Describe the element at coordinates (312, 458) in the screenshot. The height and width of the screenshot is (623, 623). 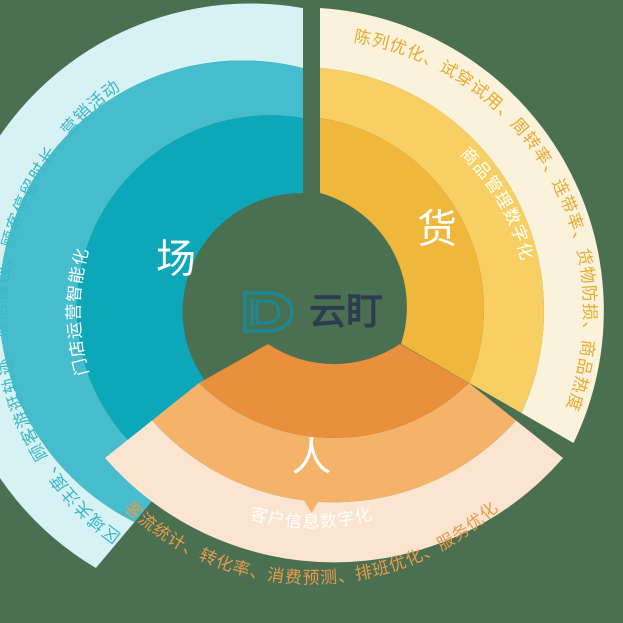
I see `segment-ren-title: 人` at that location.